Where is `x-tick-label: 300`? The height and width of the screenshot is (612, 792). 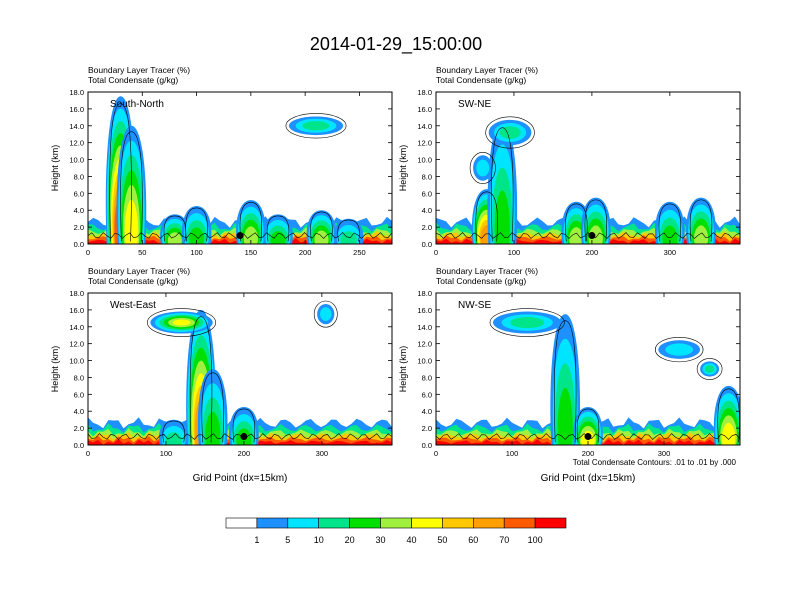
x-tick-label: 300 is located at coordinates (664, 453).